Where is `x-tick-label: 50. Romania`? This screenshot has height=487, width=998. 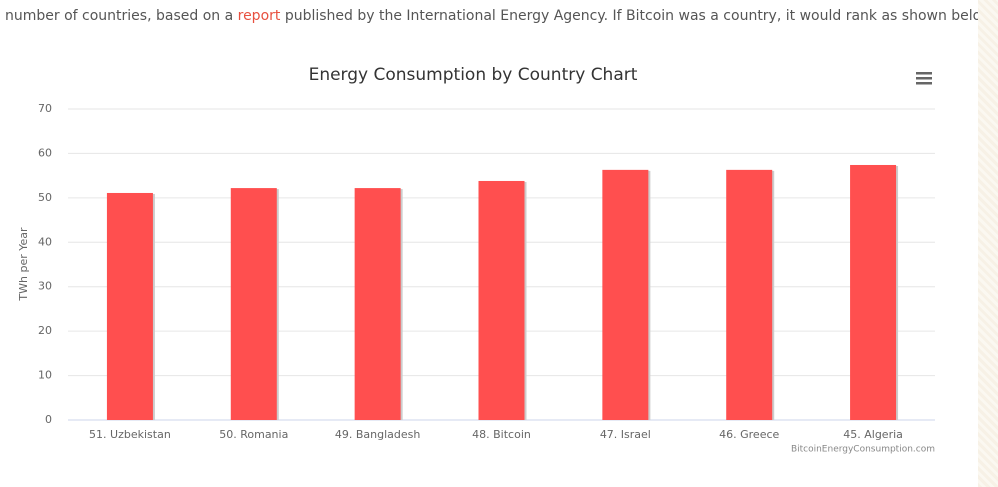 x-tick-label: 50. Romania is located at coordinates (253, 434).